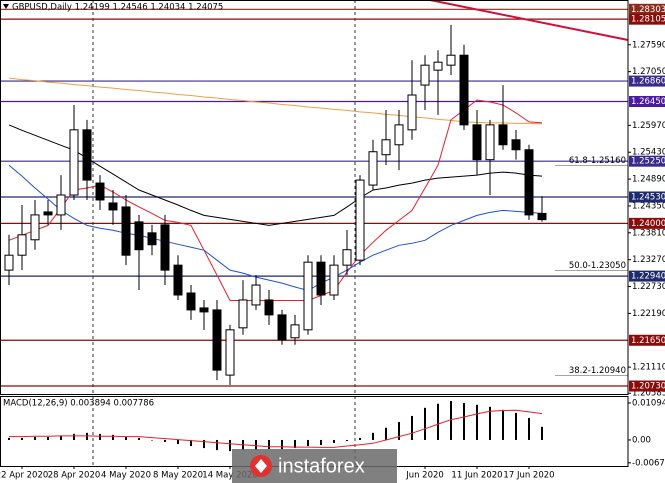  Describe the element at coordinates (648, 153) in the screenshot. I see `y-tick-label: 1.25430` at that location.